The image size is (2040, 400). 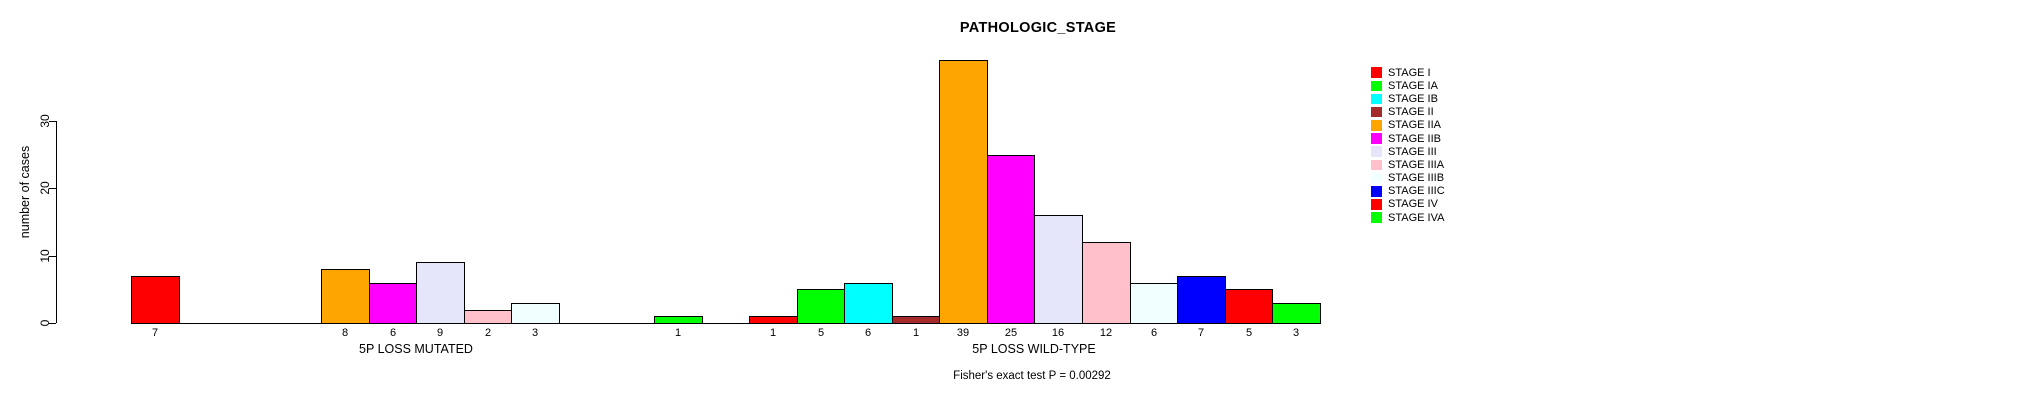 I want to click on bar-5p-loss-wild-type-stage-iib, so click(x=1011, y=239).